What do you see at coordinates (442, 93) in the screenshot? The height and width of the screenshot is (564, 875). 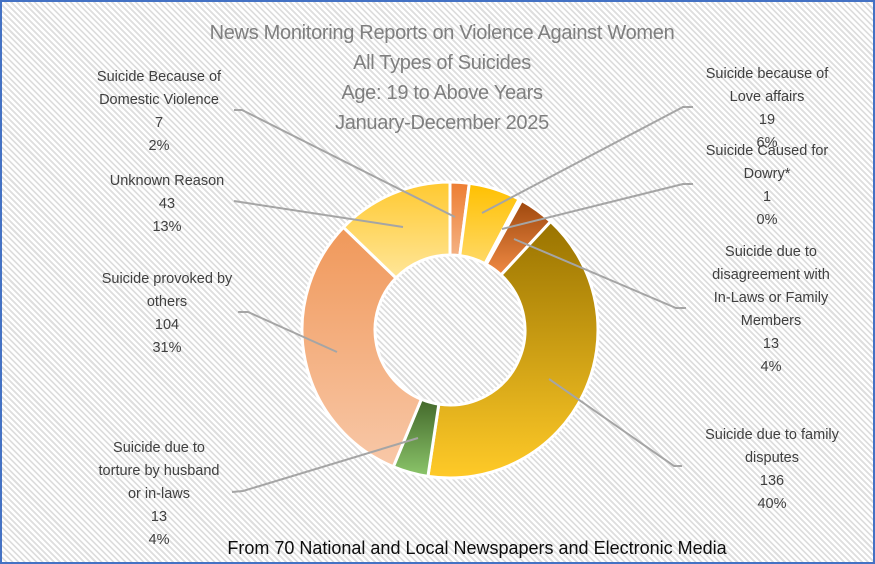 I see `title-line-3: Age: 19 to Above Years` at bounding box center [442, 93].